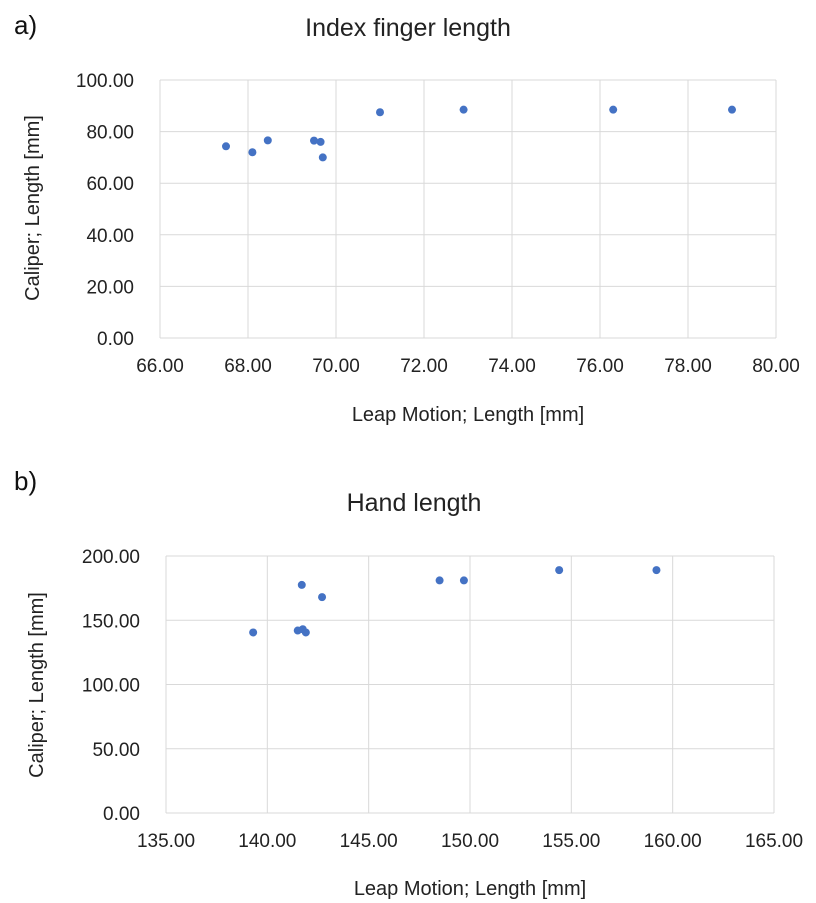 This screenshot has width=816, height=903. I want to click on x-tick-label: 80.00, so click(776, 366).